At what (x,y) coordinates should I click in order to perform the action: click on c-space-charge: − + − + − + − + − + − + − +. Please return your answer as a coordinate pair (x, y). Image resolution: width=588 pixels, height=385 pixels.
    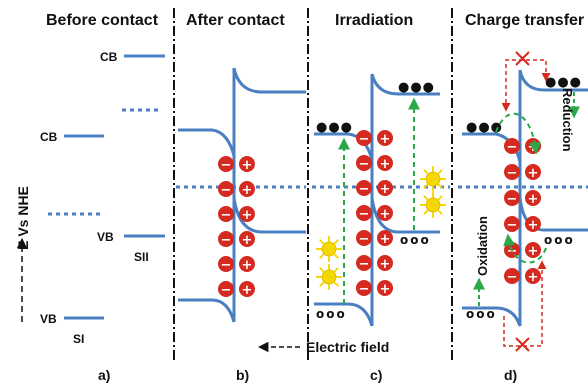
    Looking at the image, I should click on (374, 213).